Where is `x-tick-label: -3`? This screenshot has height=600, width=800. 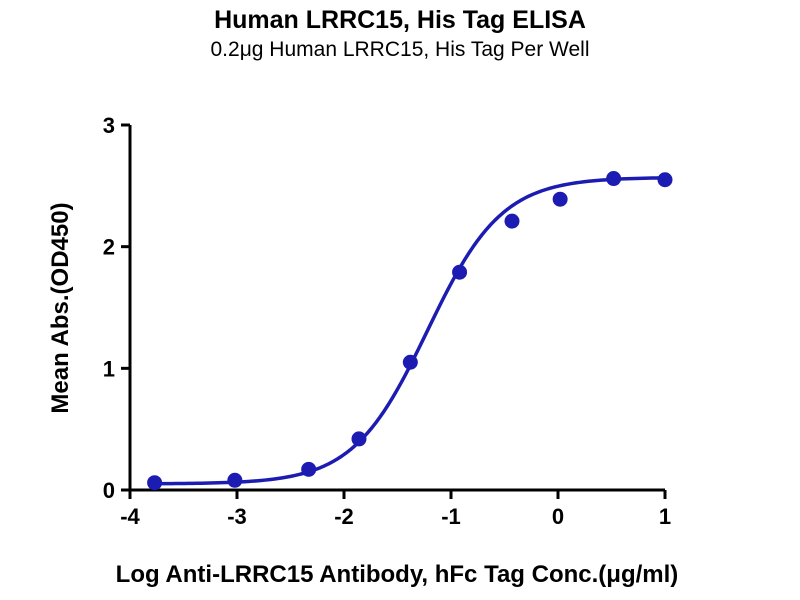
x-tick-label: -3 is located at coordinates (237, 516).